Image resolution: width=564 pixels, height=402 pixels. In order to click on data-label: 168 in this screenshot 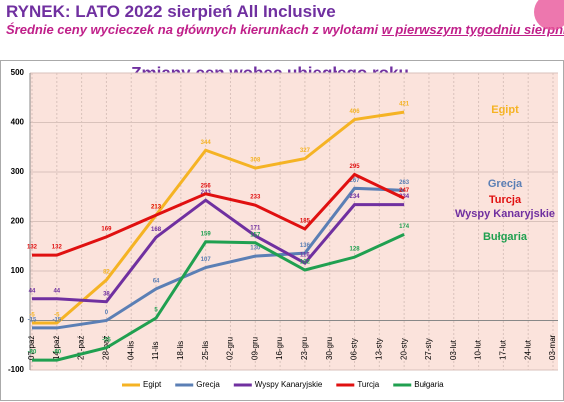, I will do `click(156, 230)`.